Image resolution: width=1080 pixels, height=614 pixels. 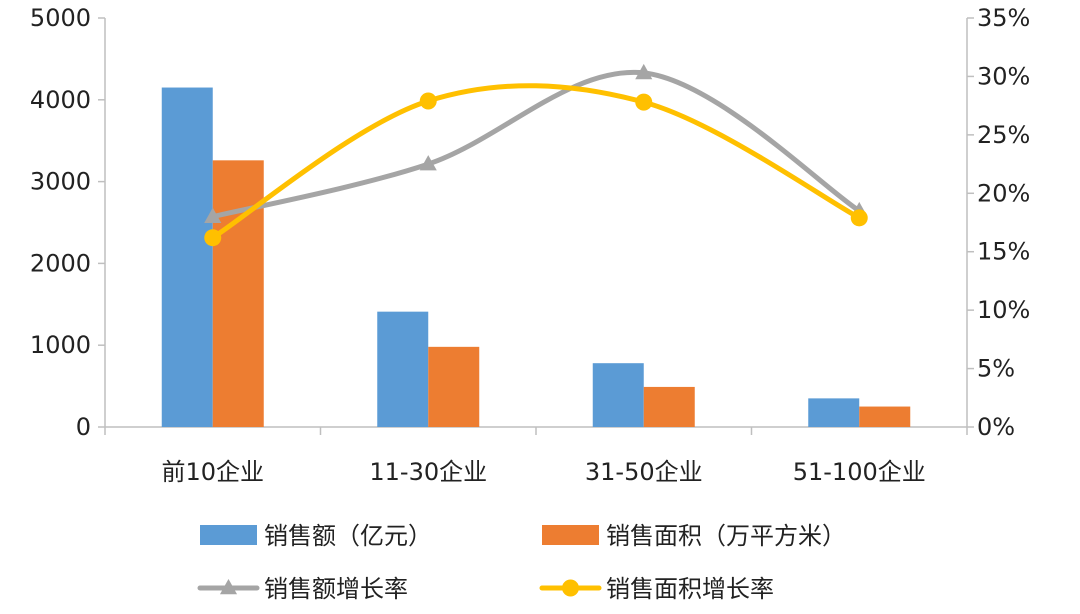 I want to click on x-axis-category-label: 51-100企业, so click(x=859, y=472).